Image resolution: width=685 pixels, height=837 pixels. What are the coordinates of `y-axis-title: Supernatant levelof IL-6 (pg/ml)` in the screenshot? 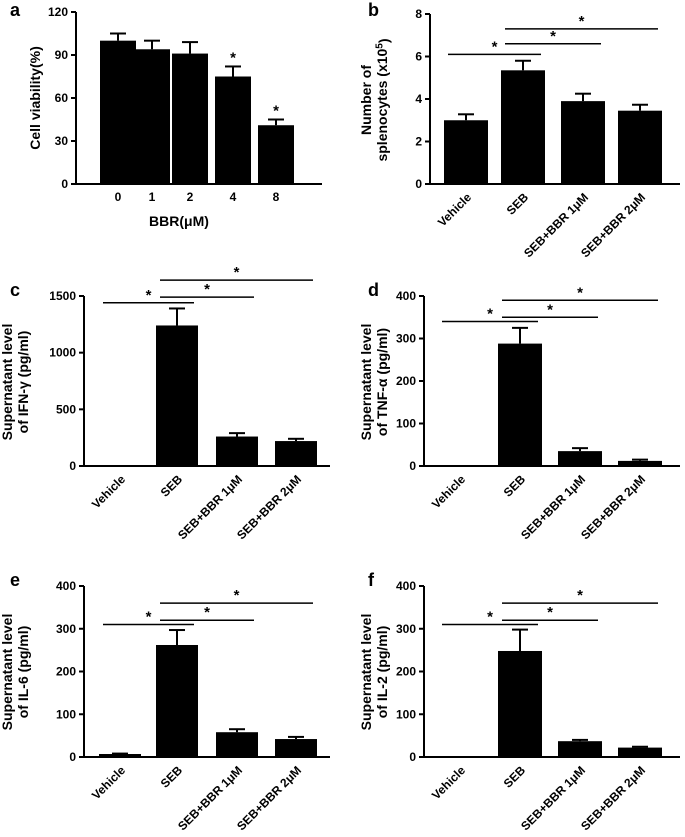 It's located at (15, 672).